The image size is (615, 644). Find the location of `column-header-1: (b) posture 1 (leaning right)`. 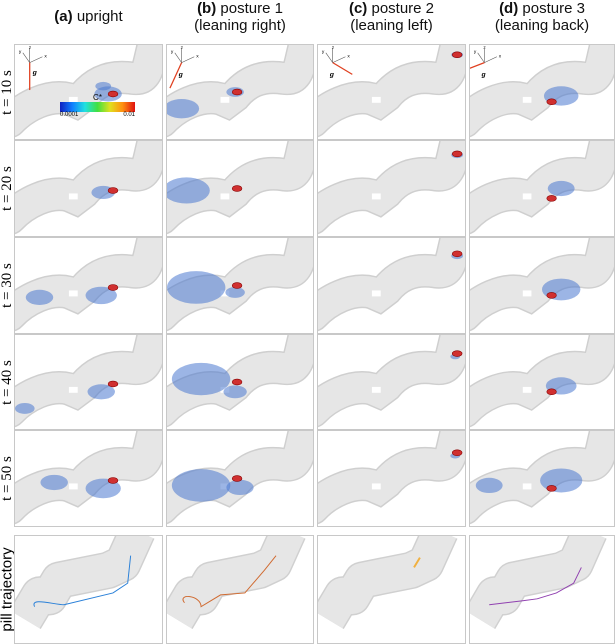

column-header-1: (b) posture 1 (leaning right) is located at coordinates (240, 22).